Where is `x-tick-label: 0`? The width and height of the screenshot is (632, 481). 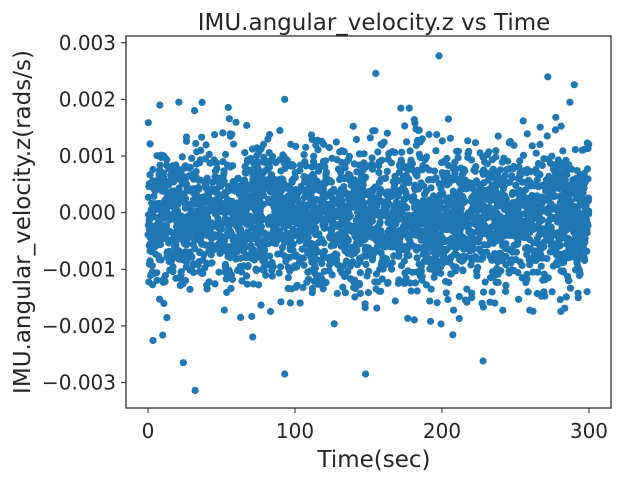 x-tick-label: 0 is located at coordinates (148, 431).